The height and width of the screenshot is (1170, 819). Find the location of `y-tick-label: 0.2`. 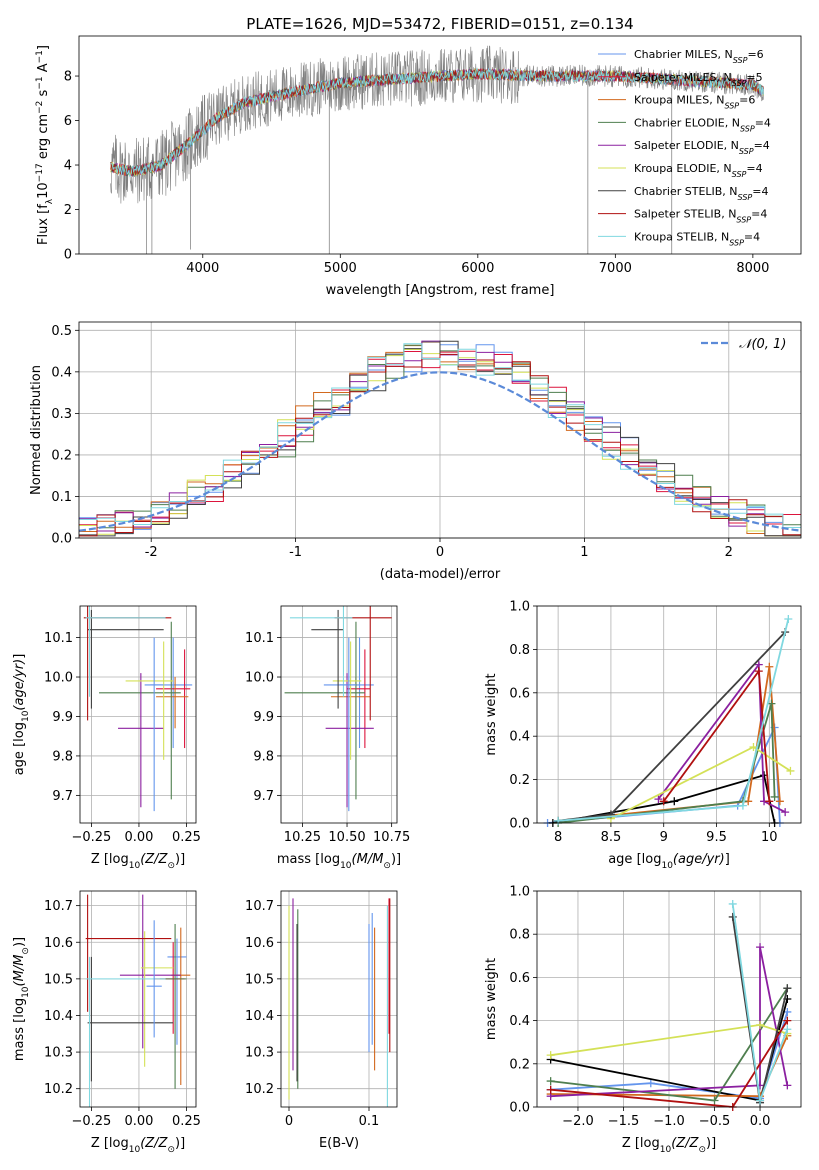

y-tick-label: 0.2 is located at coordinates (519, 780).